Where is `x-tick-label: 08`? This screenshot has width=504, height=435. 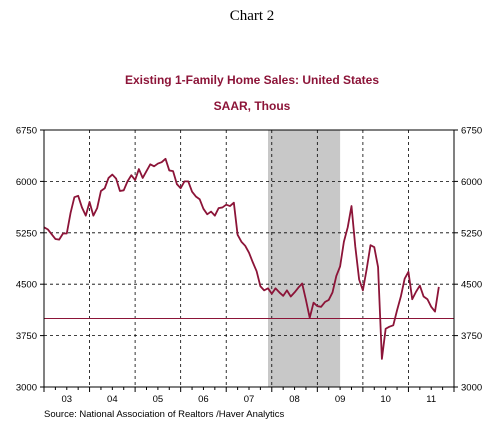 x-tick-label: 08 is located at coordinates (294, 399).